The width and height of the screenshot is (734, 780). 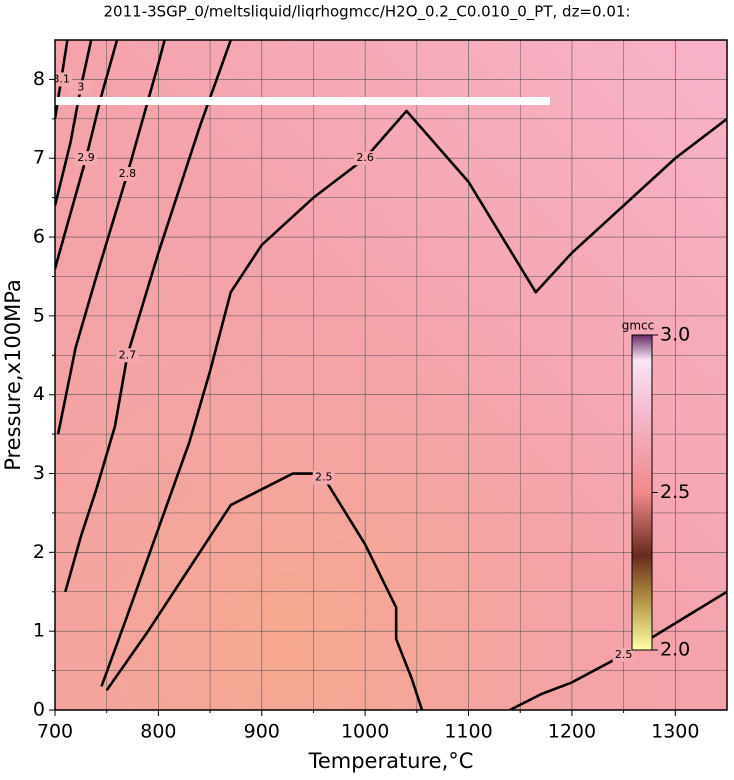 I want to click on colorbar-tick-label: 2.0, so click(x=675, y=650).